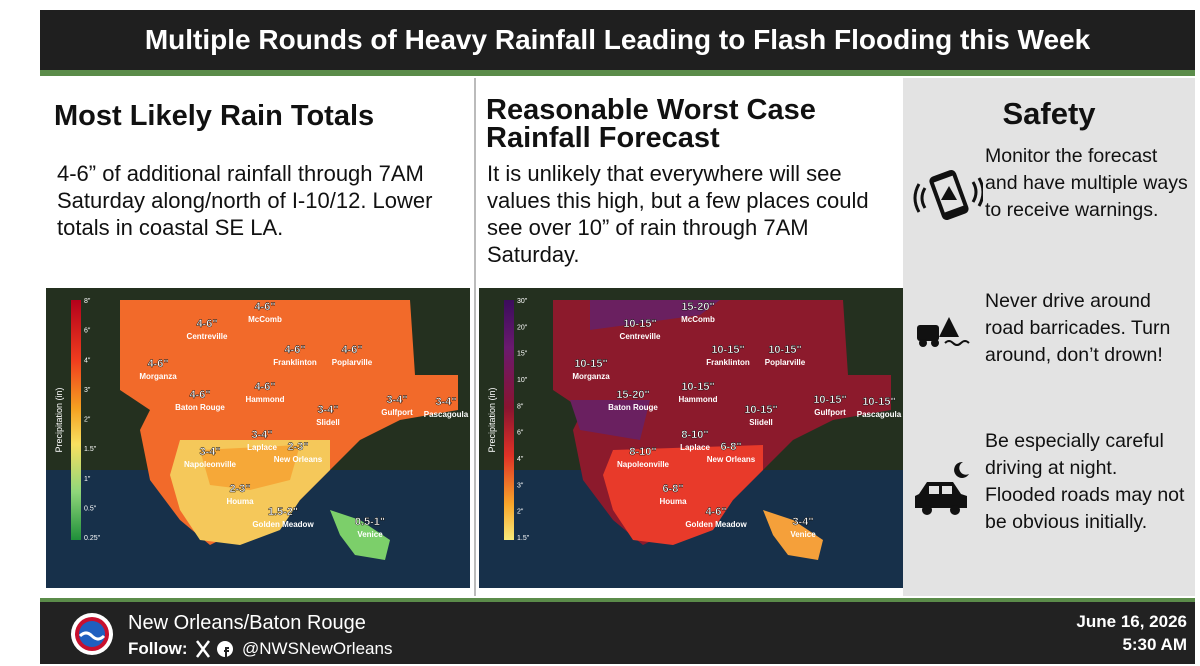  I want to click on column-heading: Most Likely Rain Totals, so click(214, 116).